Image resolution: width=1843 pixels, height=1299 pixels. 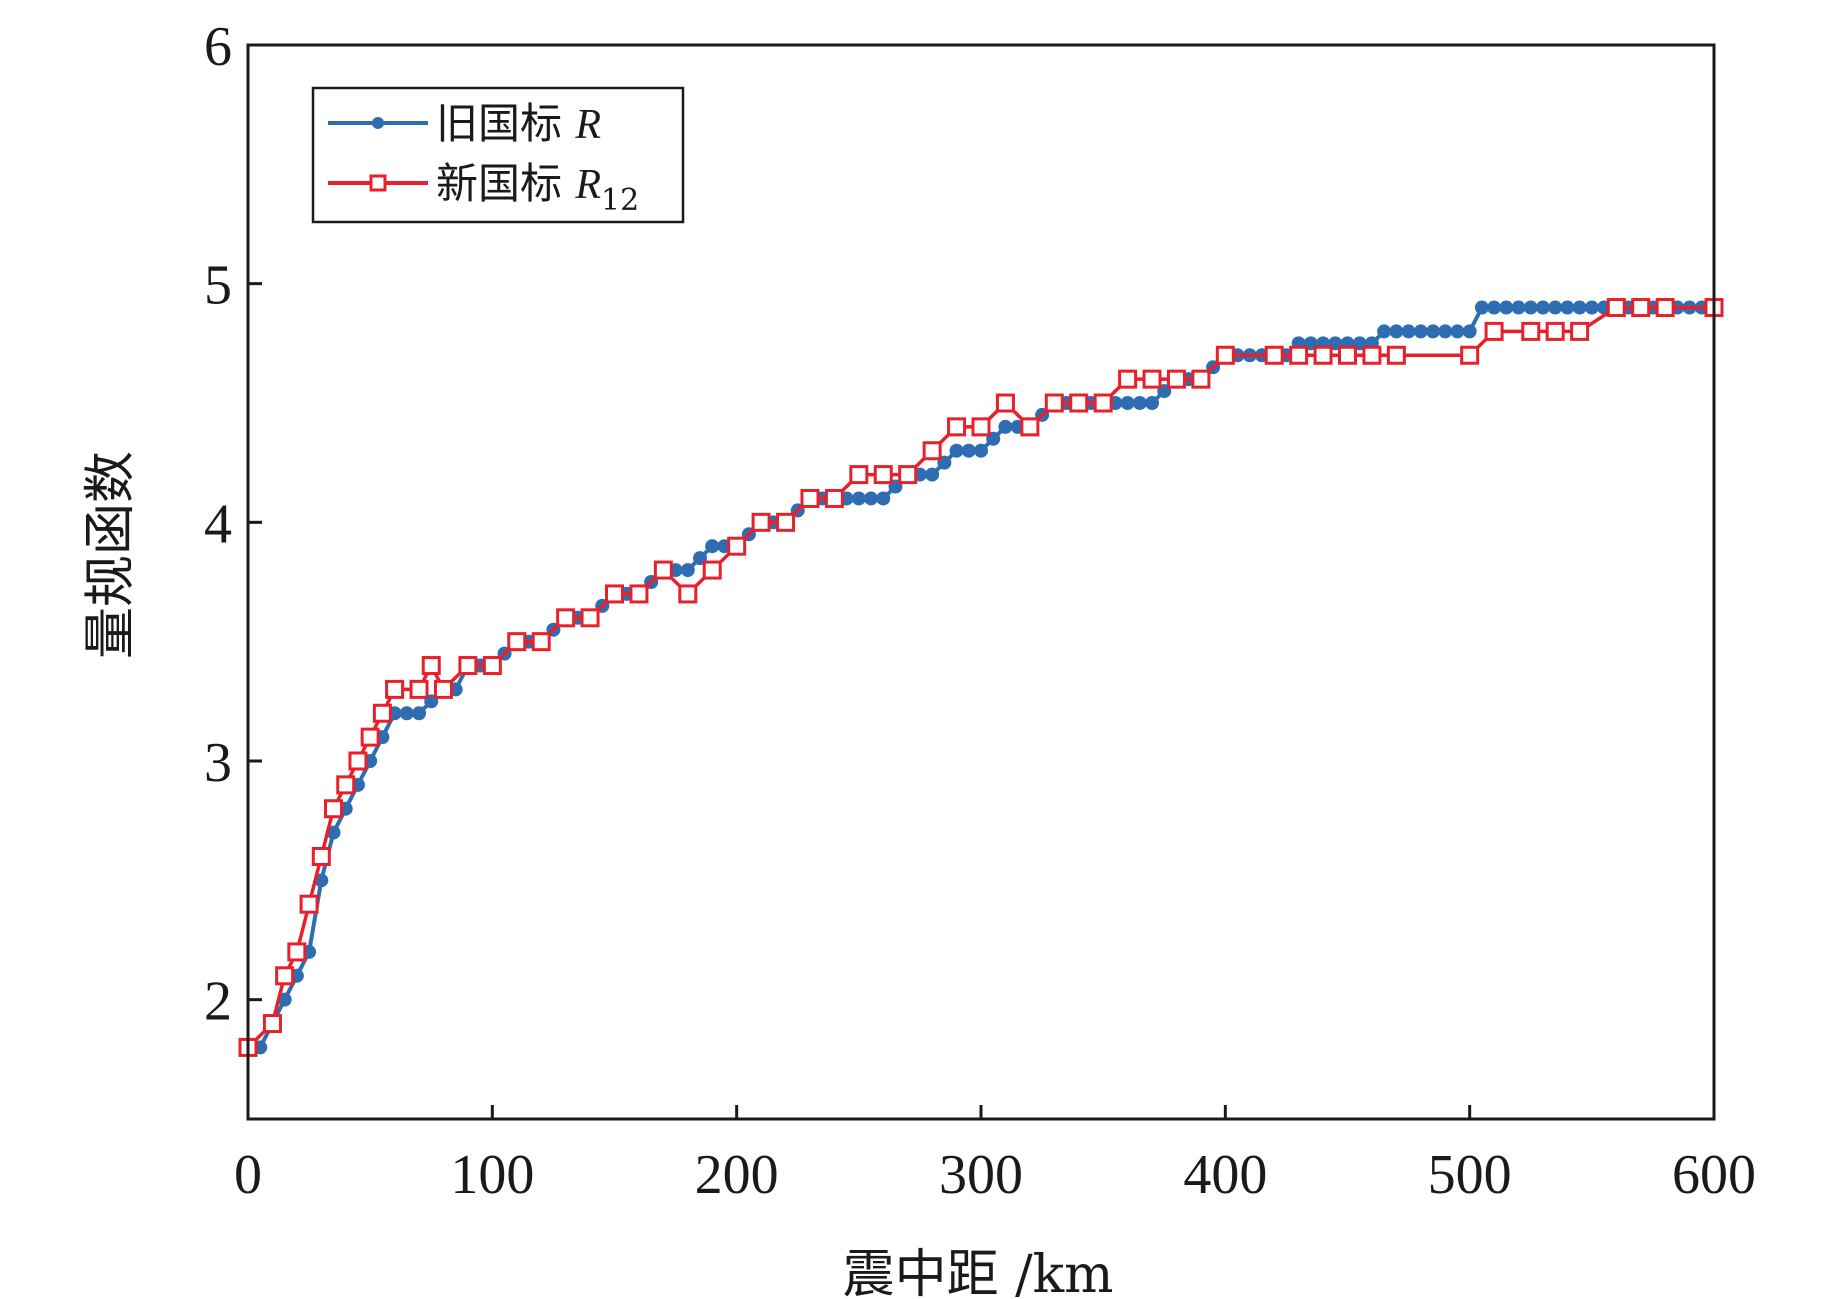 I want to click on x-tick-label: 100, so click(x=492, y=1175).